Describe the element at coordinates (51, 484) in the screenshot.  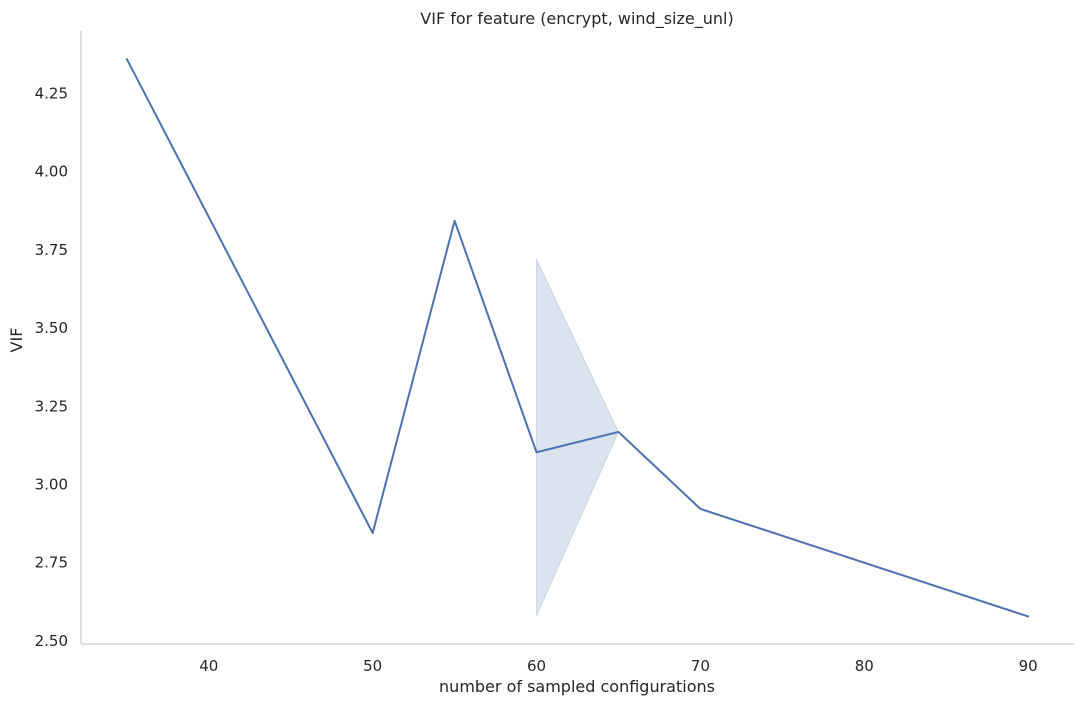
I see `y-tick-label: 3.00` at that location.